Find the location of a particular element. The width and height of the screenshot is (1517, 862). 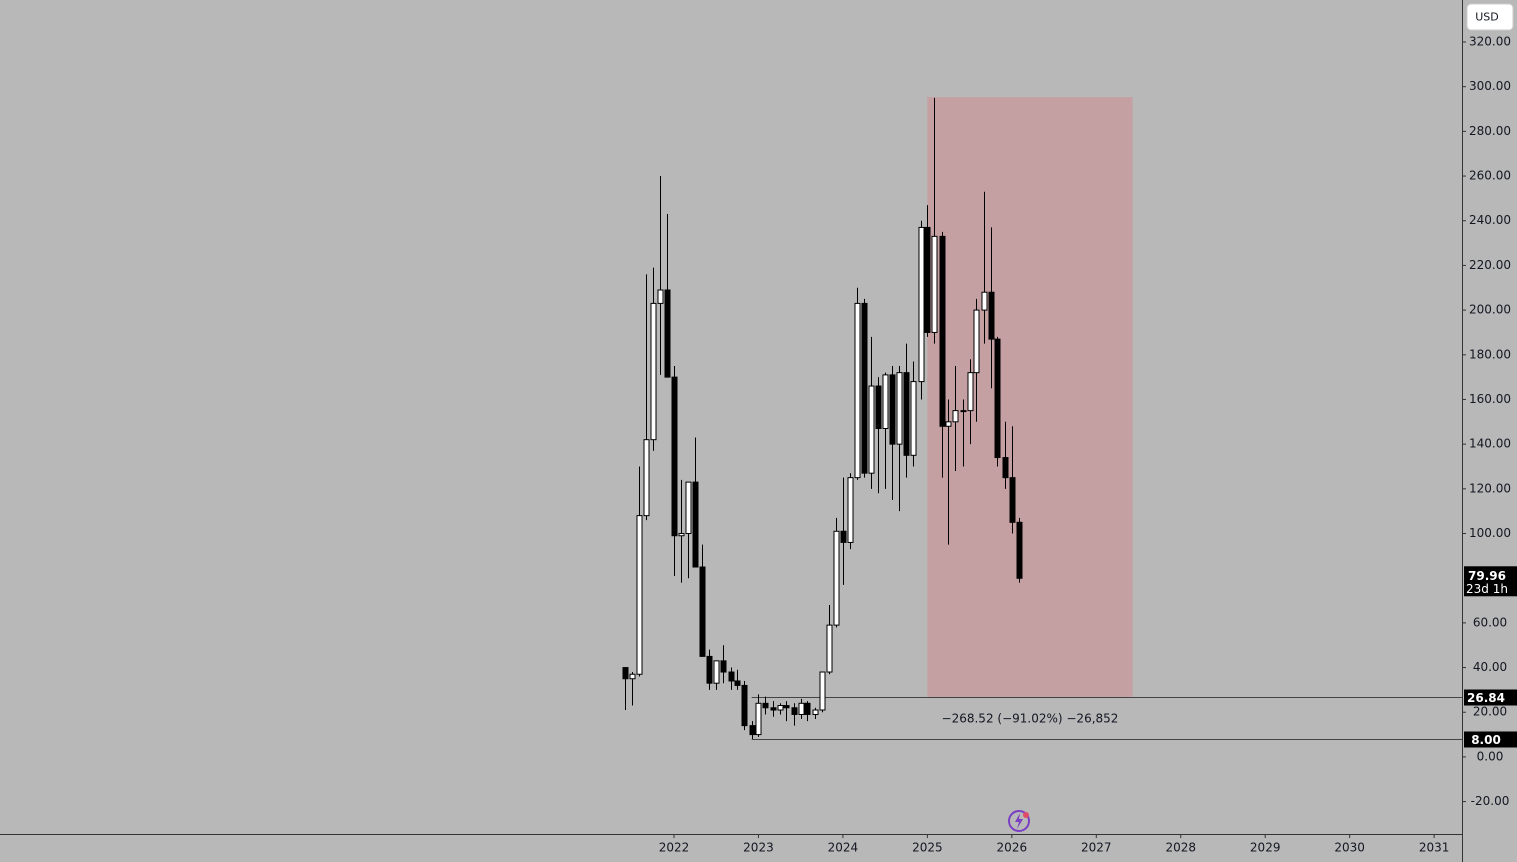

x-tick-label: 2023 is located at coordinates (758, 848).